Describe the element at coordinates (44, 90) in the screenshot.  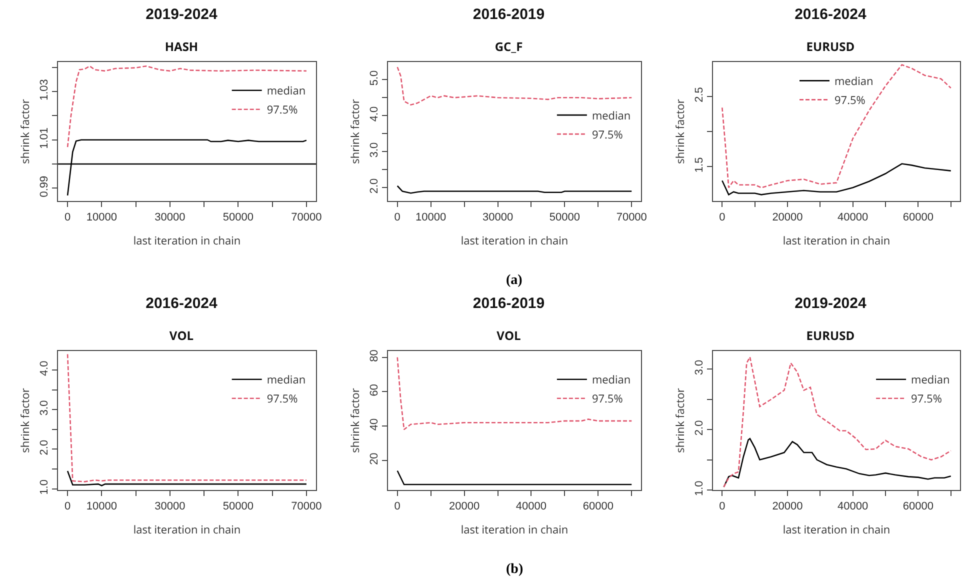
I see `y-tick-label: 1.03` at that location.